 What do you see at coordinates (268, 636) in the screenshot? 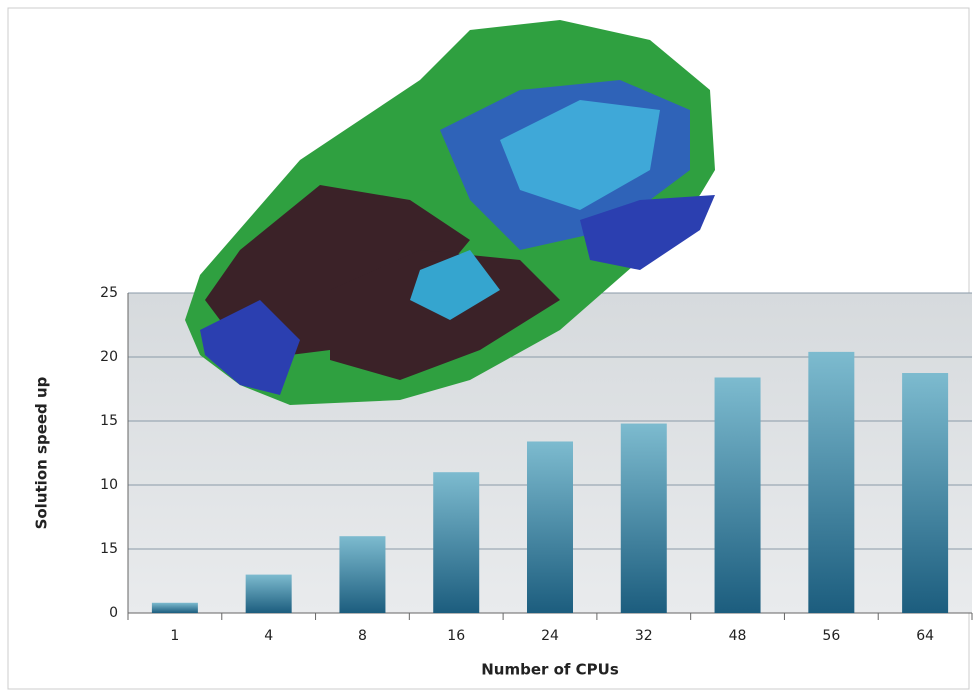
I see `x-tick-label: 4` at bounding box center [268, 636].